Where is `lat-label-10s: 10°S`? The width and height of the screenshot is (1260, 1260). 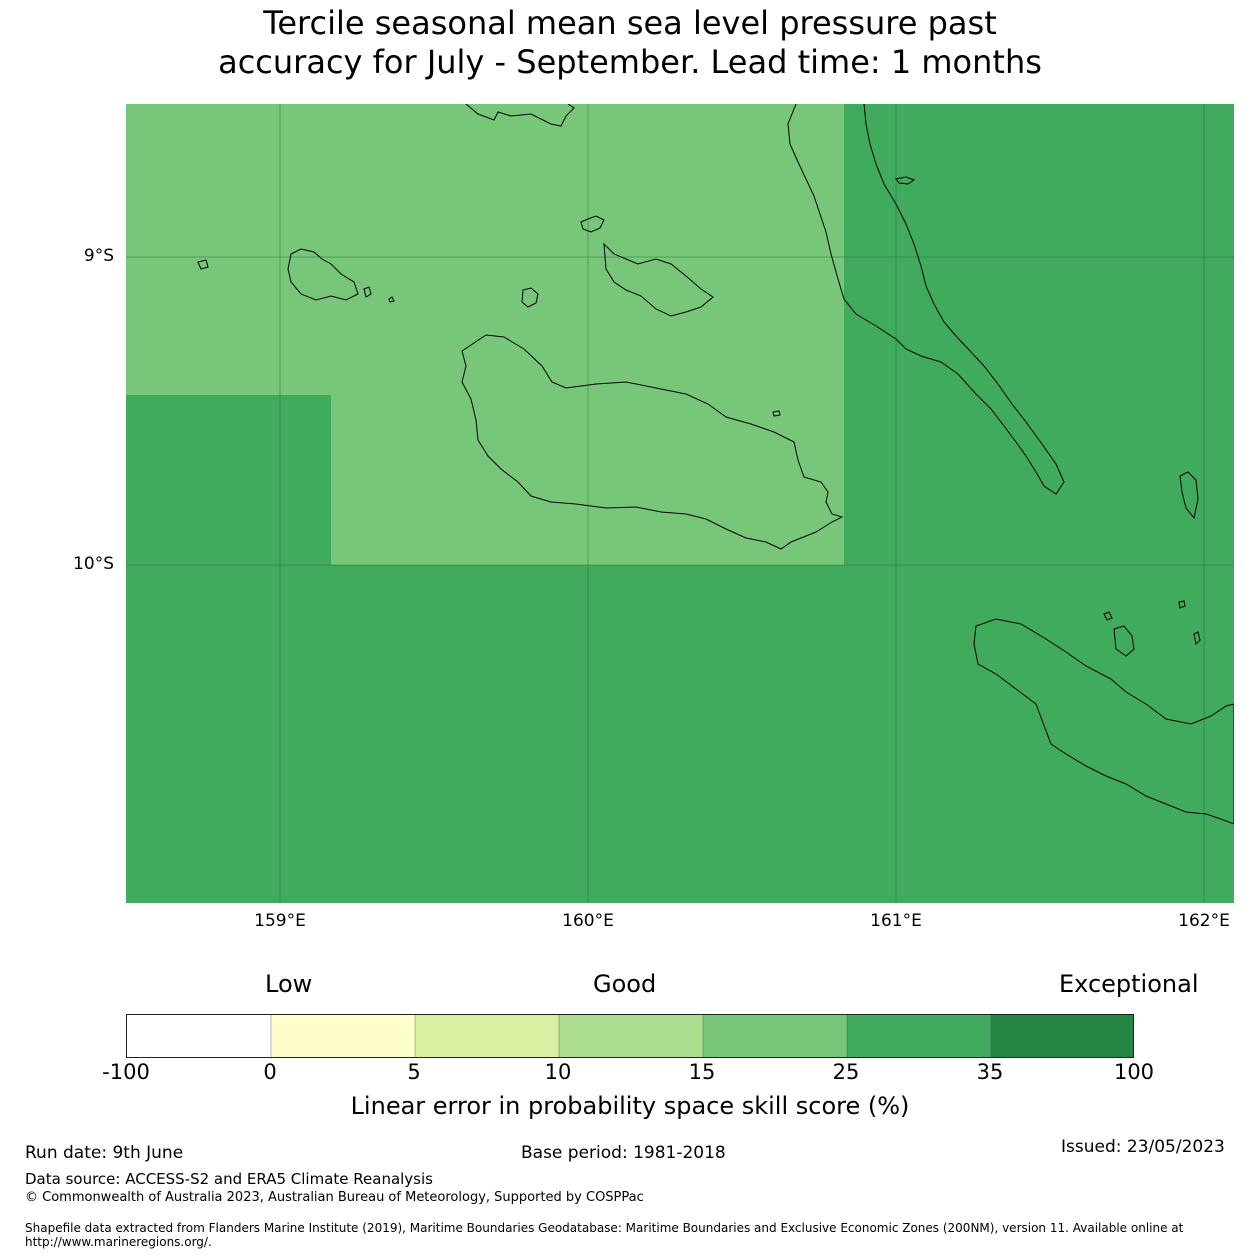
lat-label-10s: 10°S is located at coordinates (93, 564).